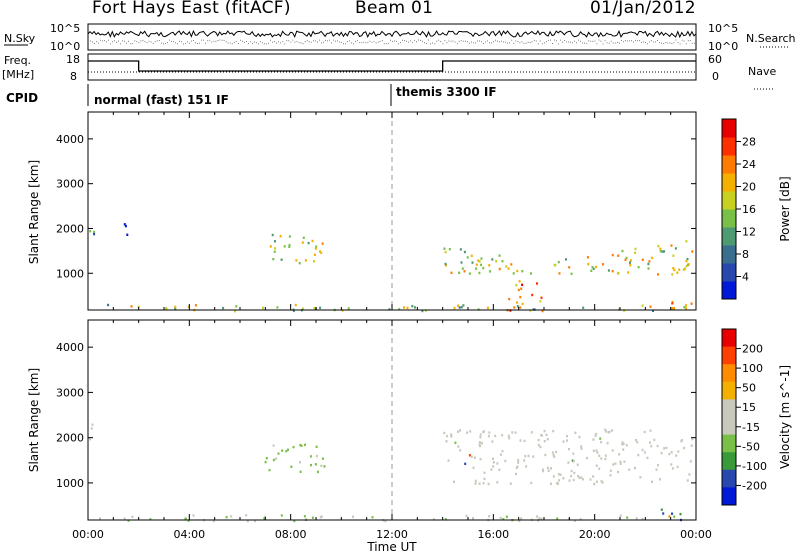 The width and height of the screenshot is (800, 554). I want to click on nsearch-tick-bottom: 10^0, so click(723, 46).